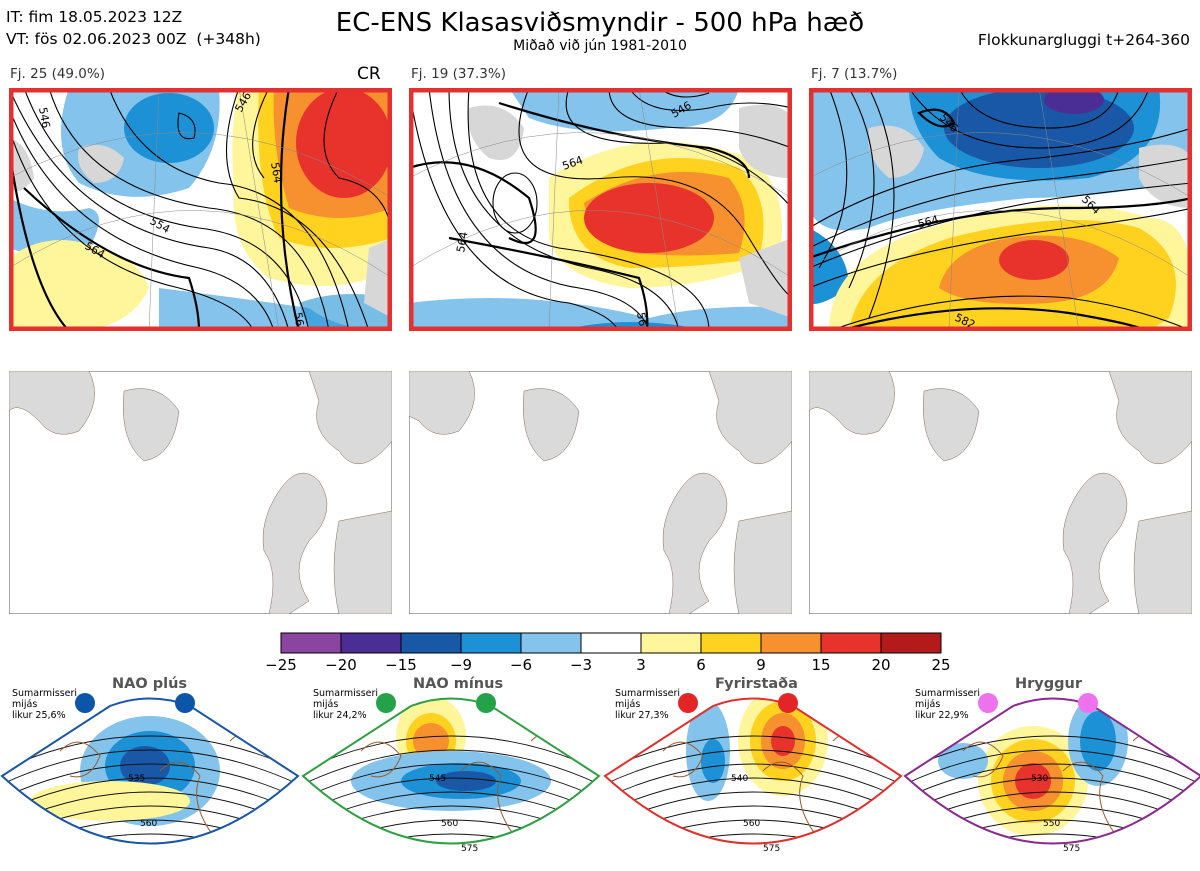 This screenshot has width=1200, height=871. I want to click on regime-description-line: likur 27,3%, so click(642, 715).